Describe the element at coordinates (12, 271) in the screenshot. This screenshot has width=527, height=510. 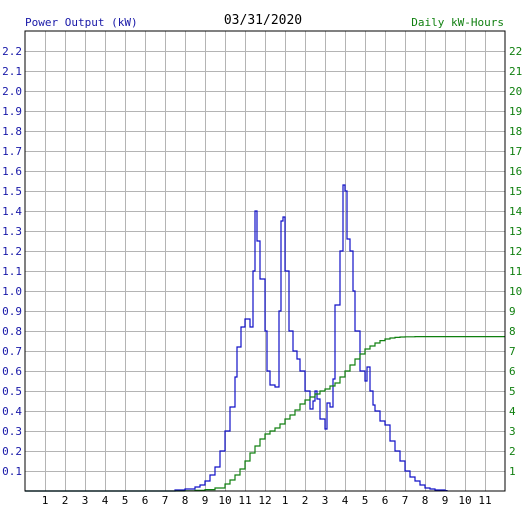
I see `y-left-tick-label: 1.1` at that location.